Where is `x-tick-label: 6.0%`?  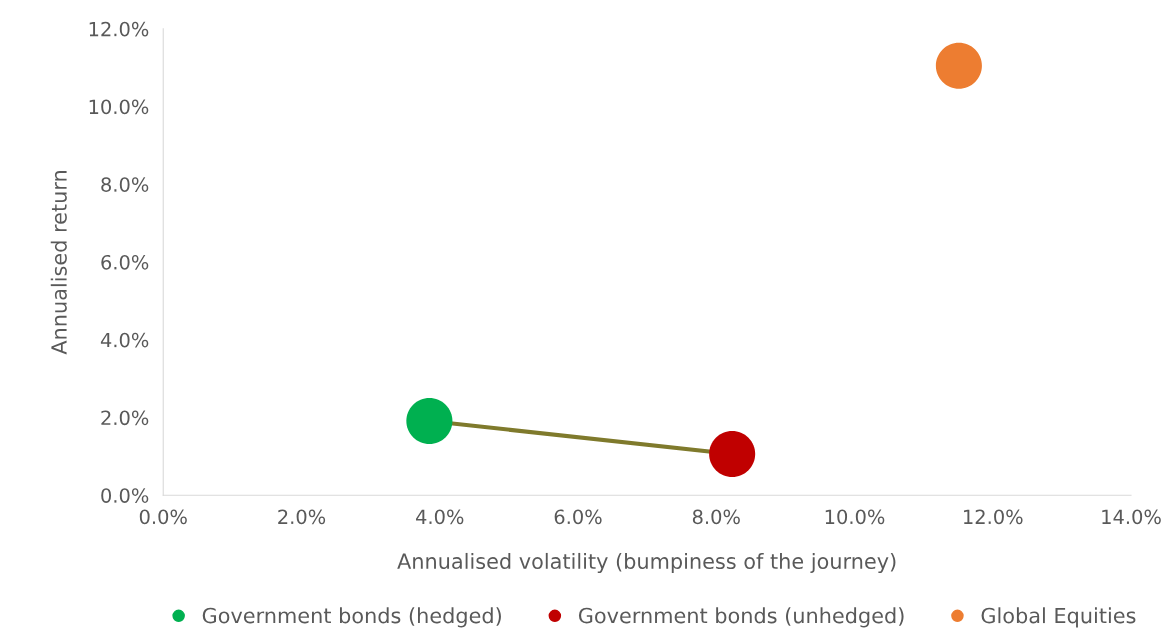 x-tick-label: 6.0% is located at coordinates (578, 517).